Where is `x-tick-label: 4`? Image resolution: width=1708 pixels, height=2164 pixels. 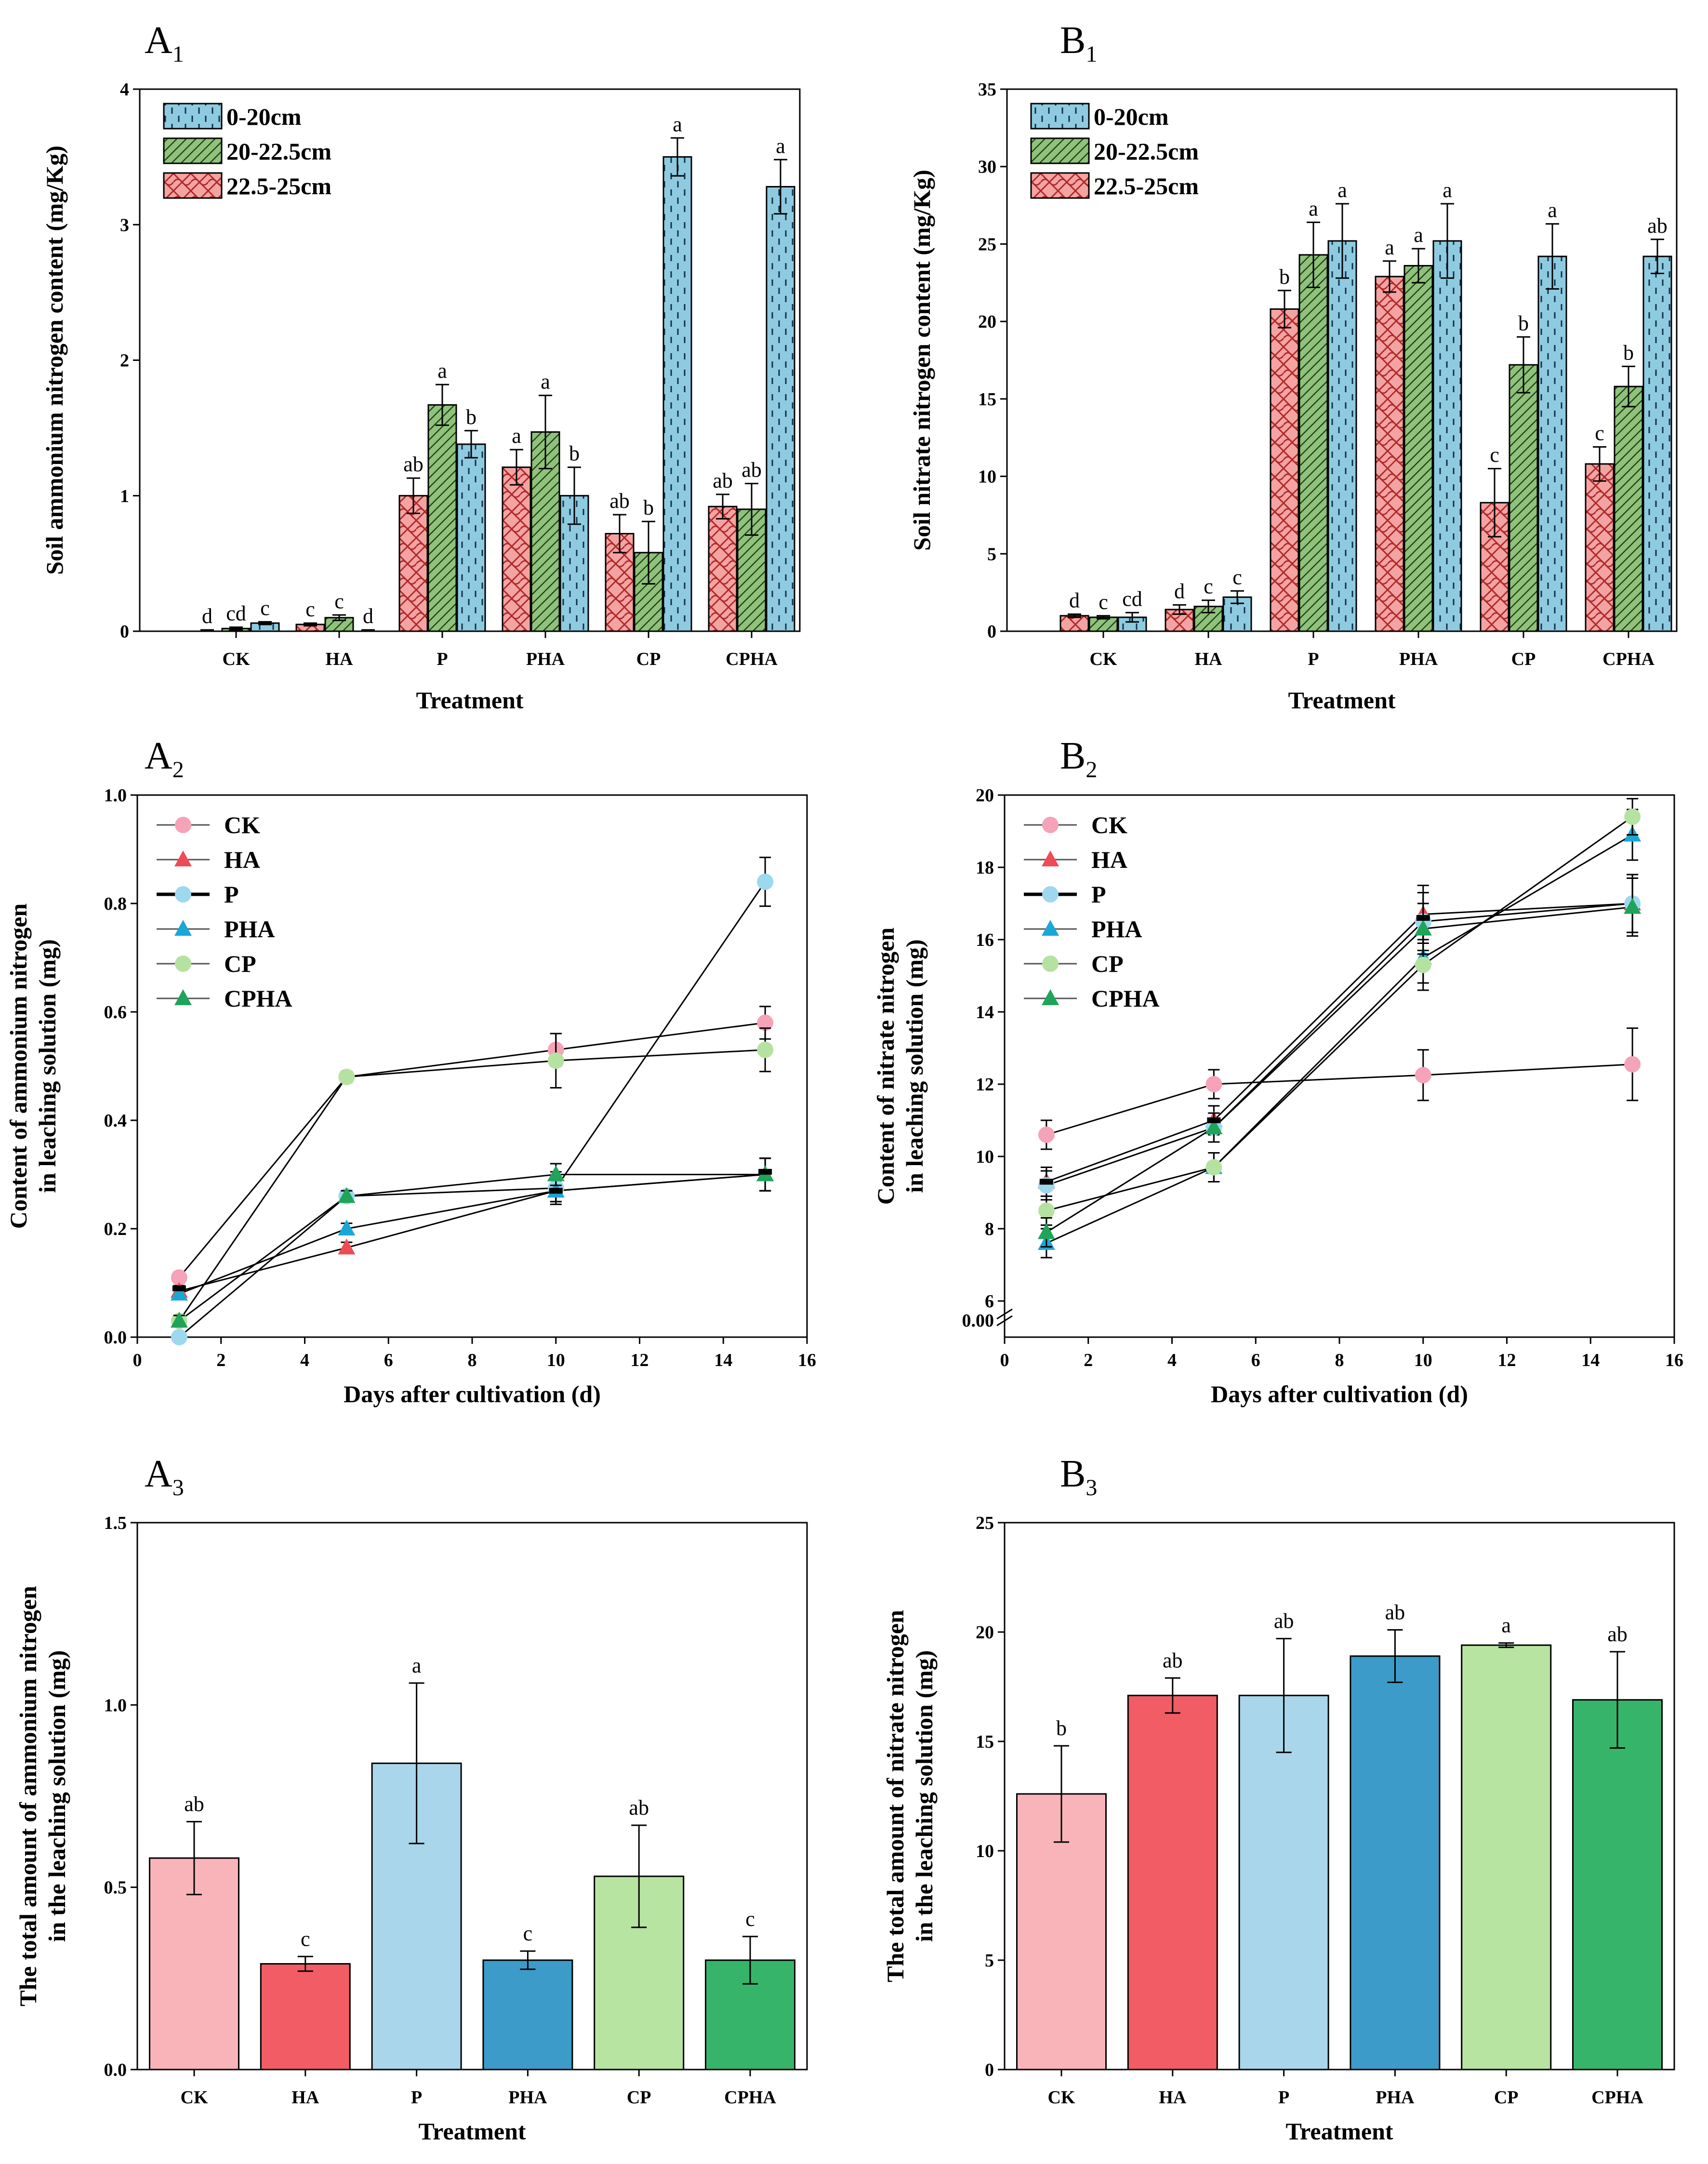 x-tick-label: 4 is located at coordinates (1172, 1360).